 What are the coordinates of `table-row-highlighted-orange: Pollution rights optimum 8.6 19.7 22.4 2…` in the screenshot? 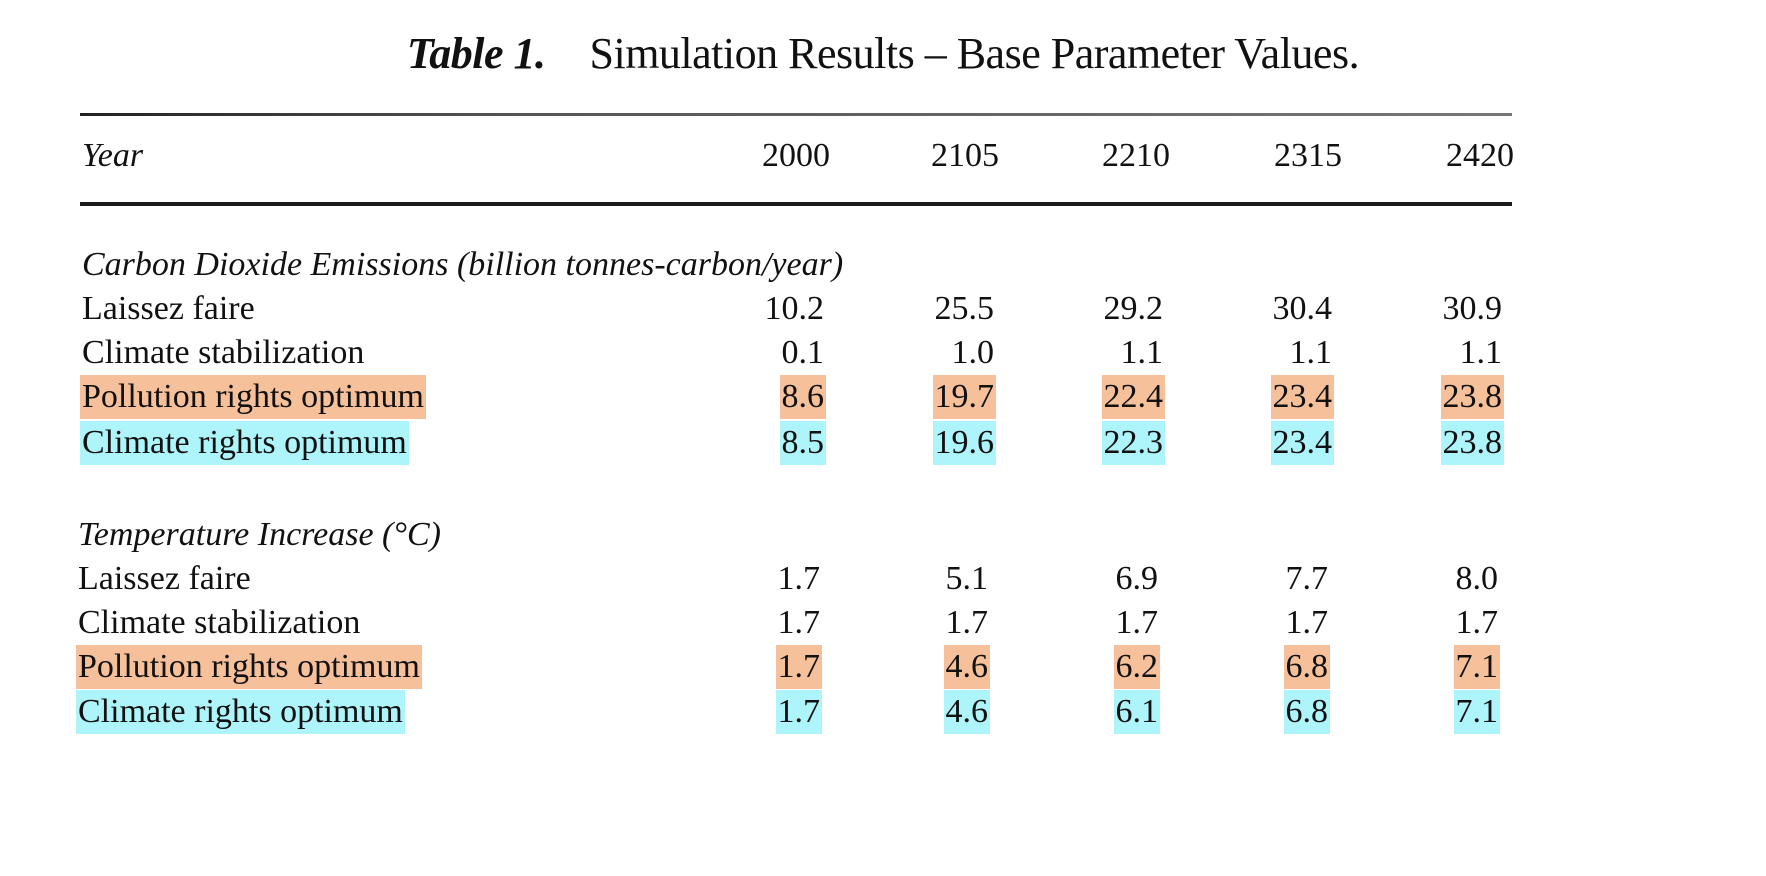 It's located at (883, 397).